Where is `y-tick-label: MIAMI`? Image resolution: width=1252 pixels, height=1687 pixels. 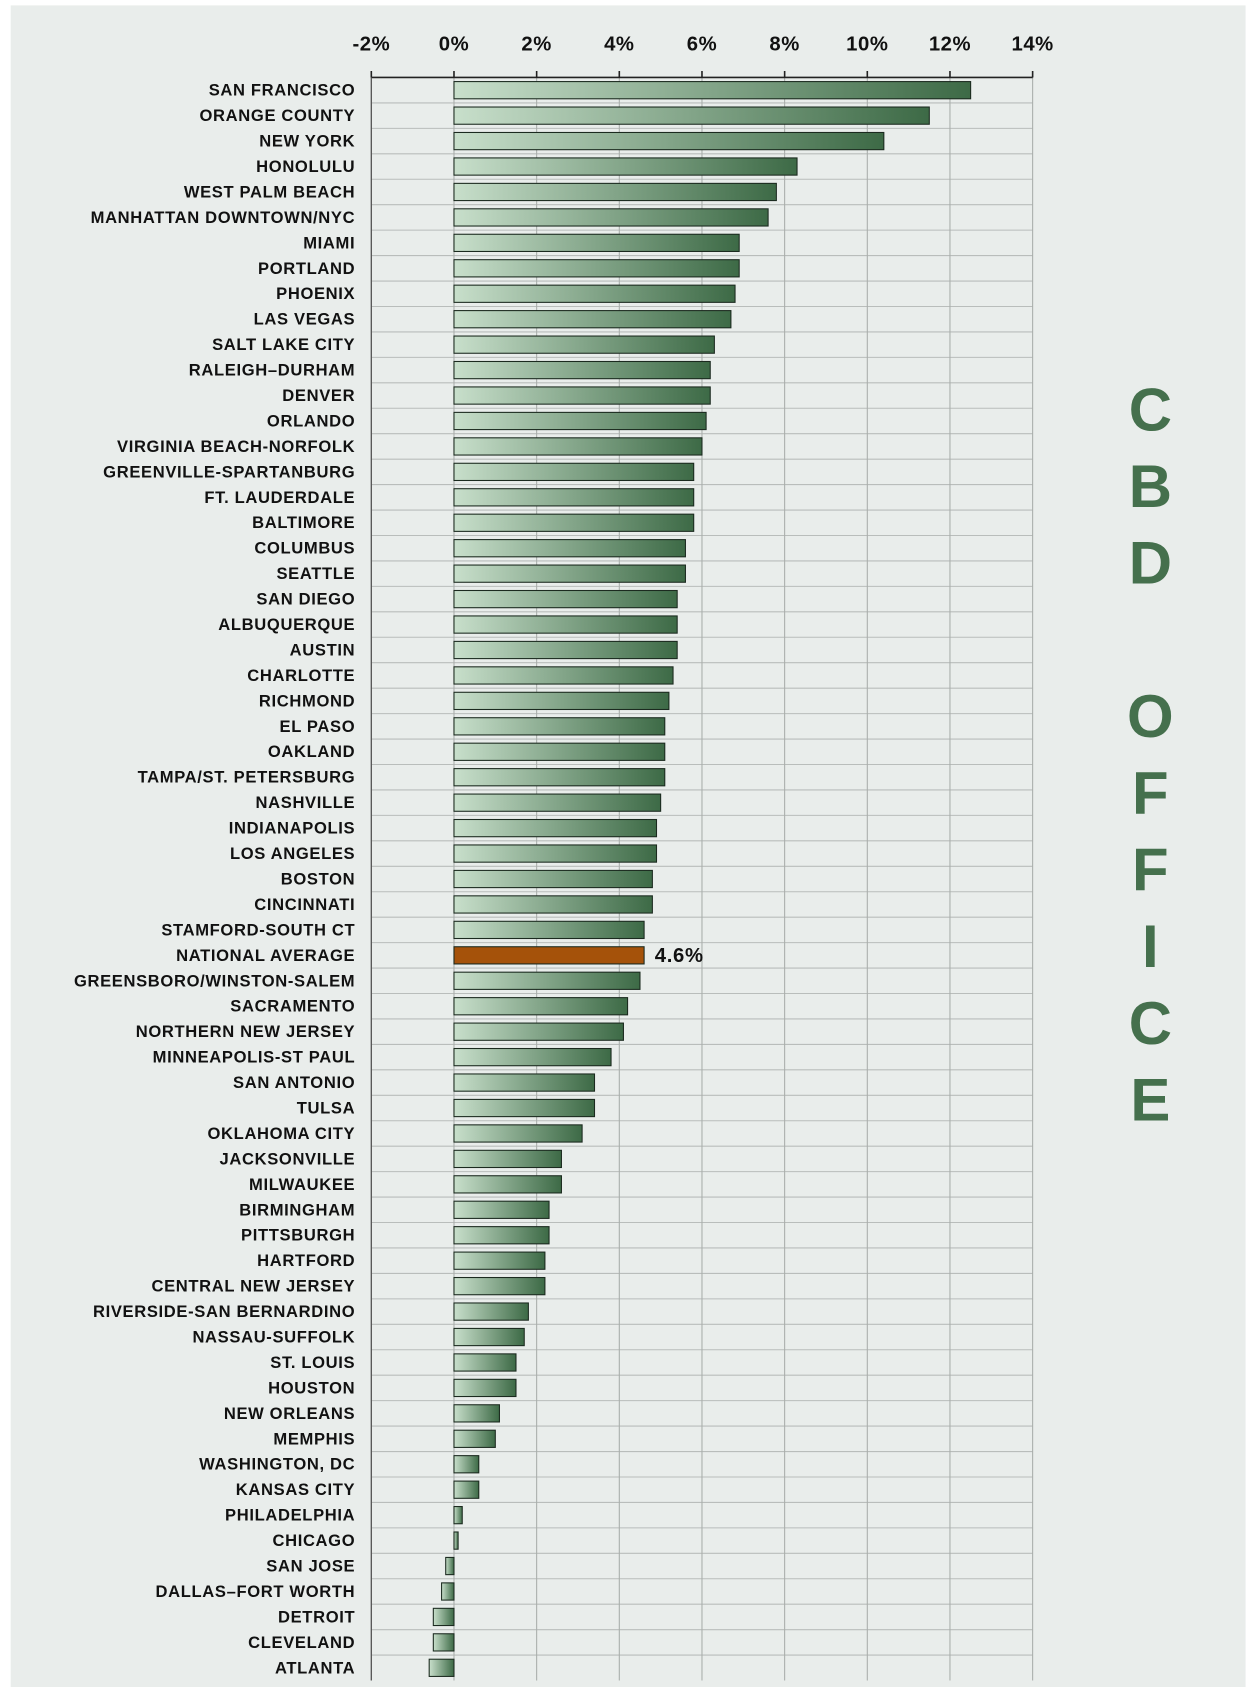 y-tick-label: MIAMI is located at coordinates (329, 242).